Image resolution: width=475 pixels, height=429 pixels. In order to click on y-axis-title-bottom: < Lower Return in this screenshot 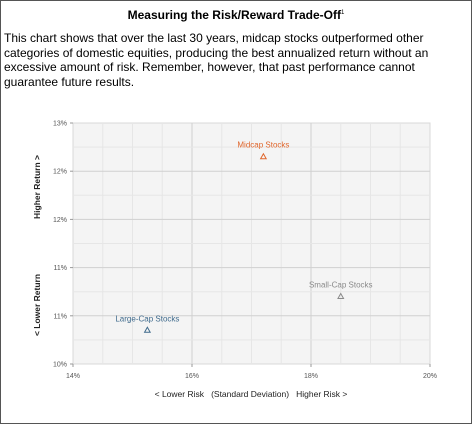, I will do `click(37, 305)`.